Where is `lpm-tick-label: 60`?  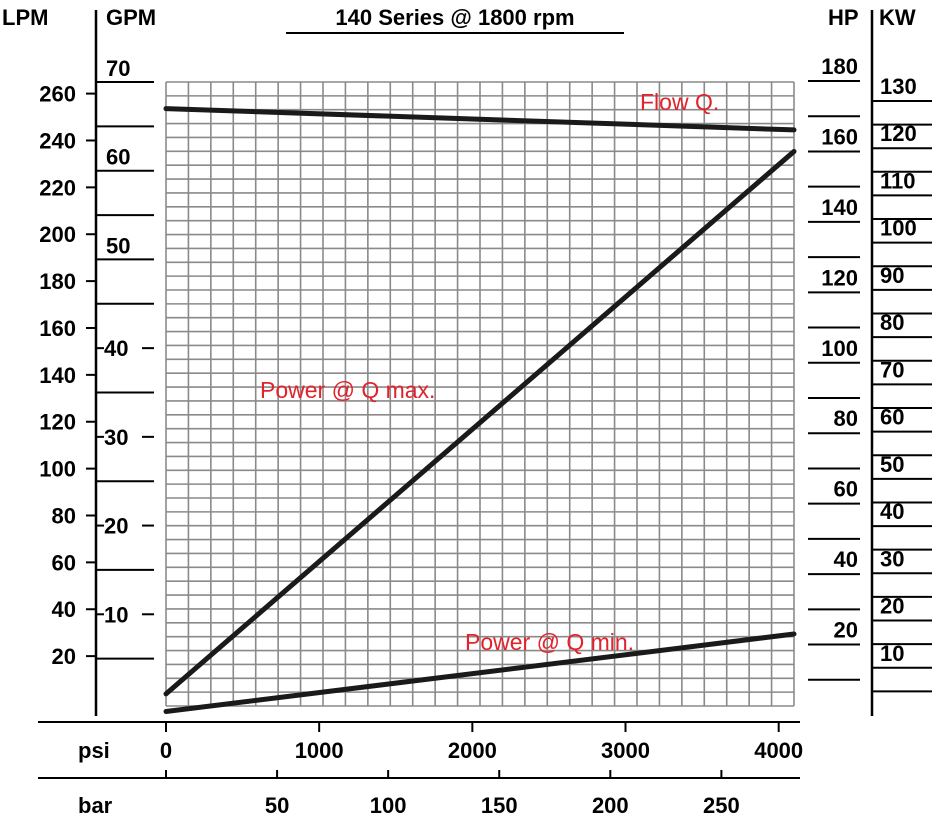 lpm-tick-label: 60 is located at coordinates (64, 562).